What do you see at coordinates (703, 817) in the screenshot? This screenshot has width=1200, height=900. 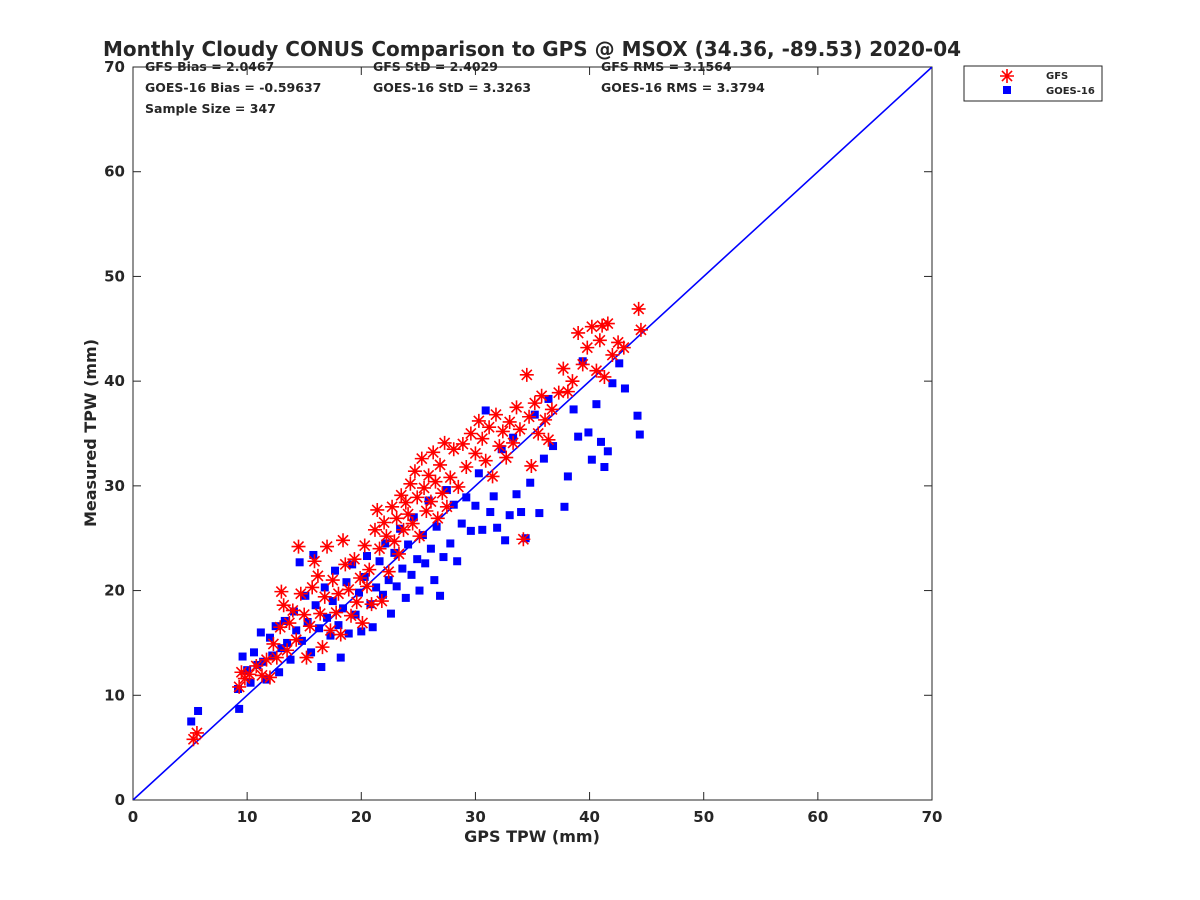 I see `x-tick-label: 50` at bounding box center [703, 817].